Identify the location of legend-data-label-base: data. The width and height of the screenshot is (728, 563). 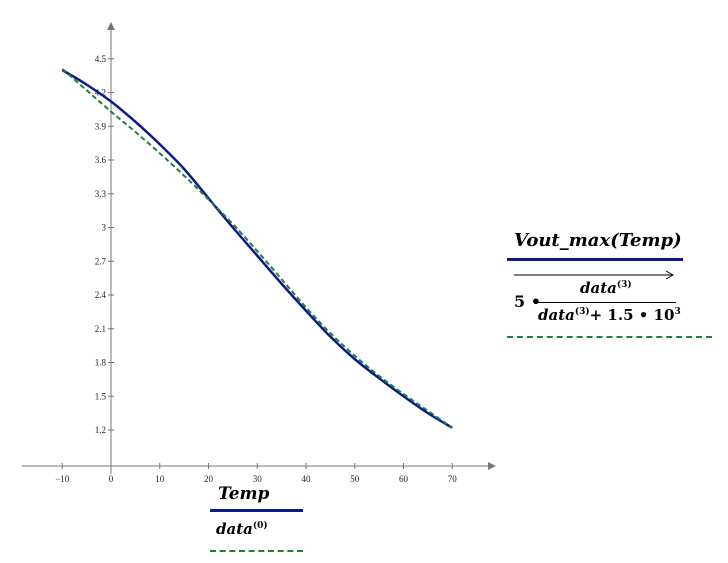
(234, 529).